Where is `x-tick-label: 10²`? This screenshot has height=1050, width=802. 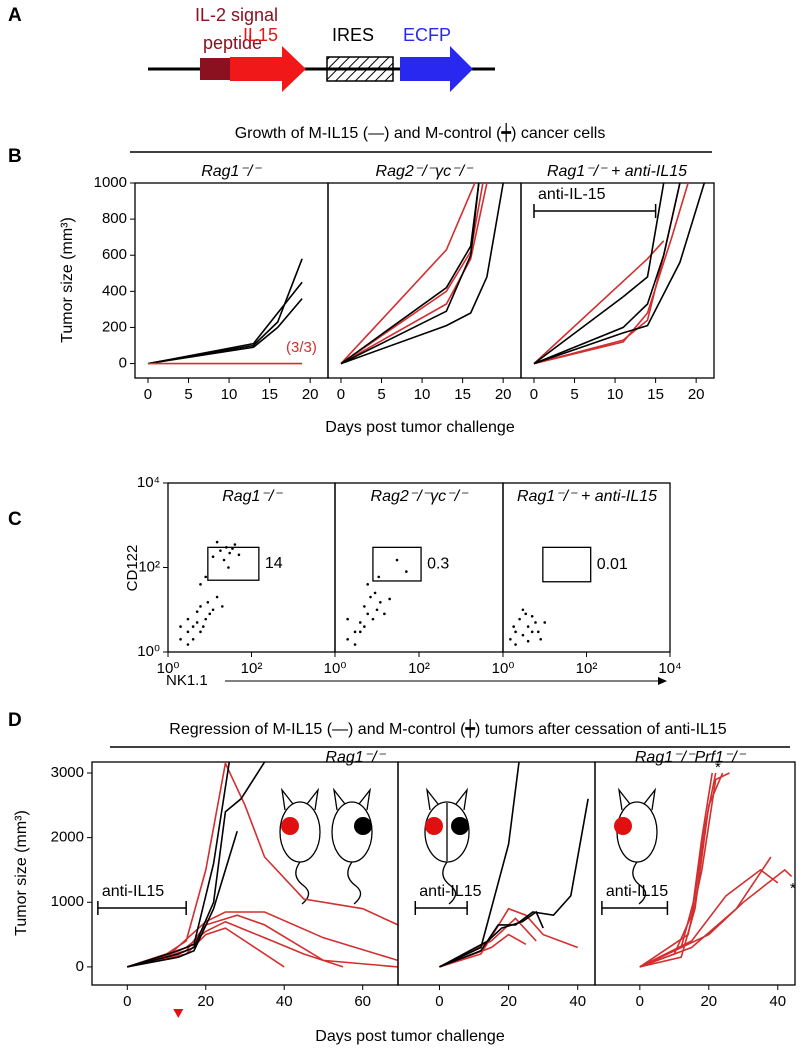
x-tick-label: 10² is located at coordinates (587, 668).